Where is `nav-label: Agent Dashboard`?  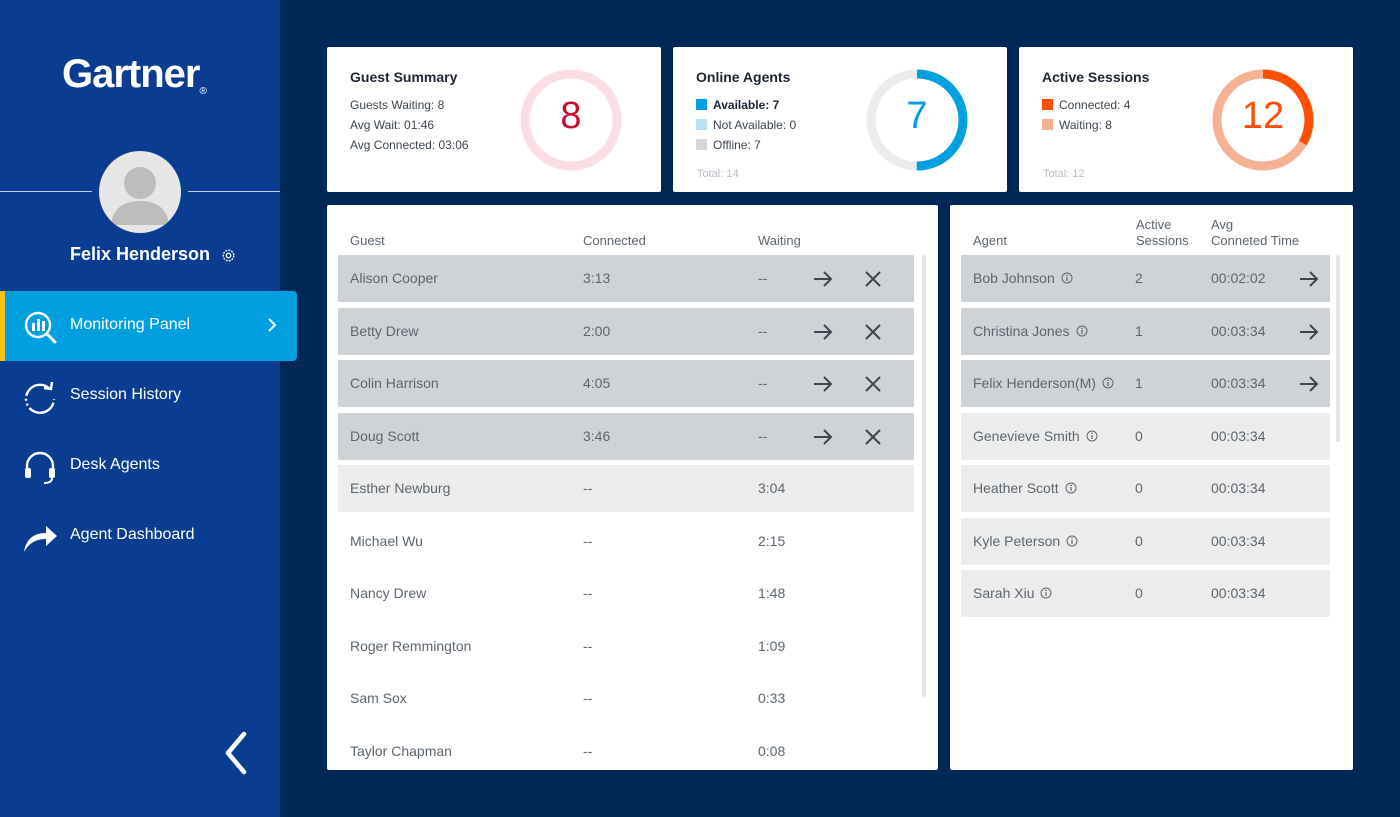 nav-label: Agent Dashboard is located at coordinates (132, 534).